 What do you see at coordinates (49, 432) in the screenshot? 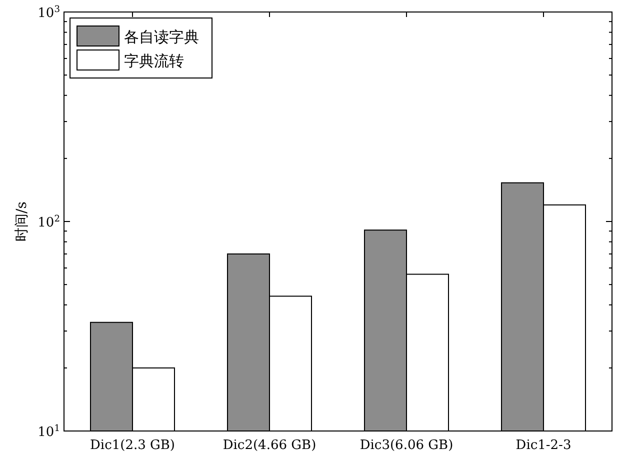
I see `y-tick-label: 10$^{1}$` at bounding box center [49, 432].